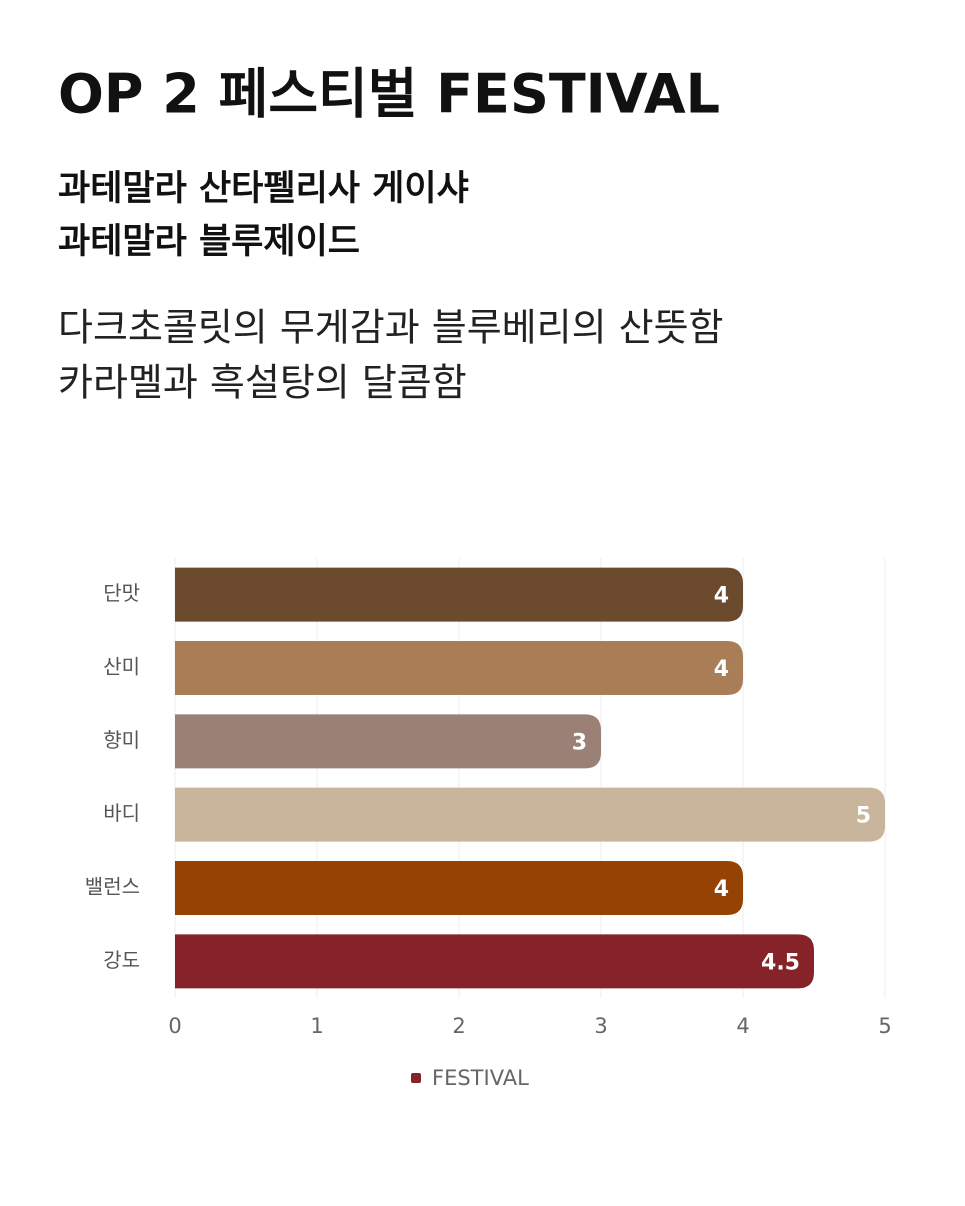 The image size is (965, 1206). Describe the element at coordinates (121, 813) in the screenshot. I see `y-tick-label: 바디` at that location.